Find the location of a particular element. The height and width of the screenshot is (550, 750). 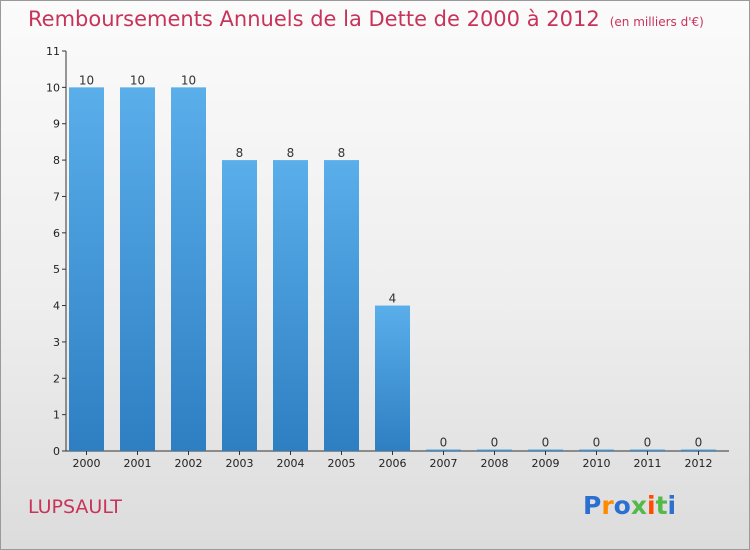

value-label-2004: 8 is located at coordinates (291, 153).